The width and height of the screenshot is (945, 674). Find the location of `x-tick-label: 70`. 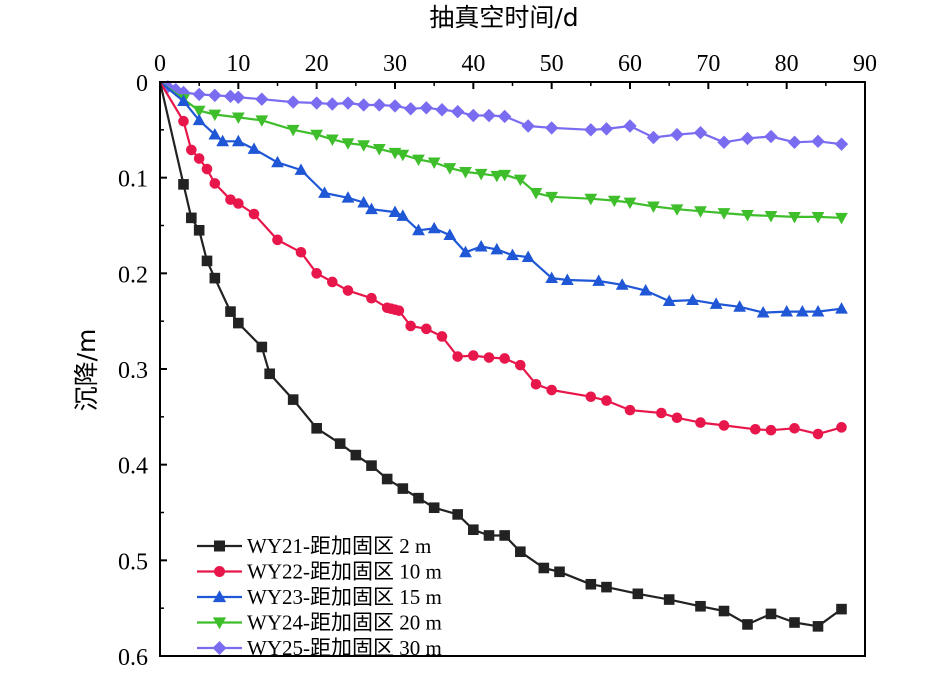

x-tick-label: 70 is located at coordinates (708, 64).